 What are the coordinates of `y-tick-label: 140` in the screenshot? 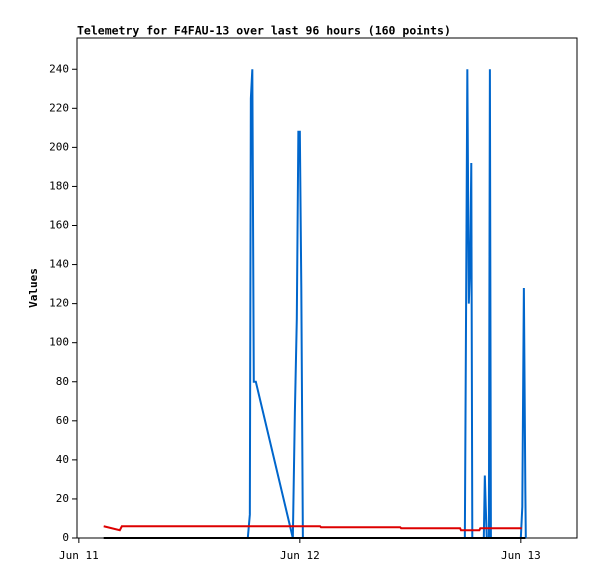 It's located at (59, 264).